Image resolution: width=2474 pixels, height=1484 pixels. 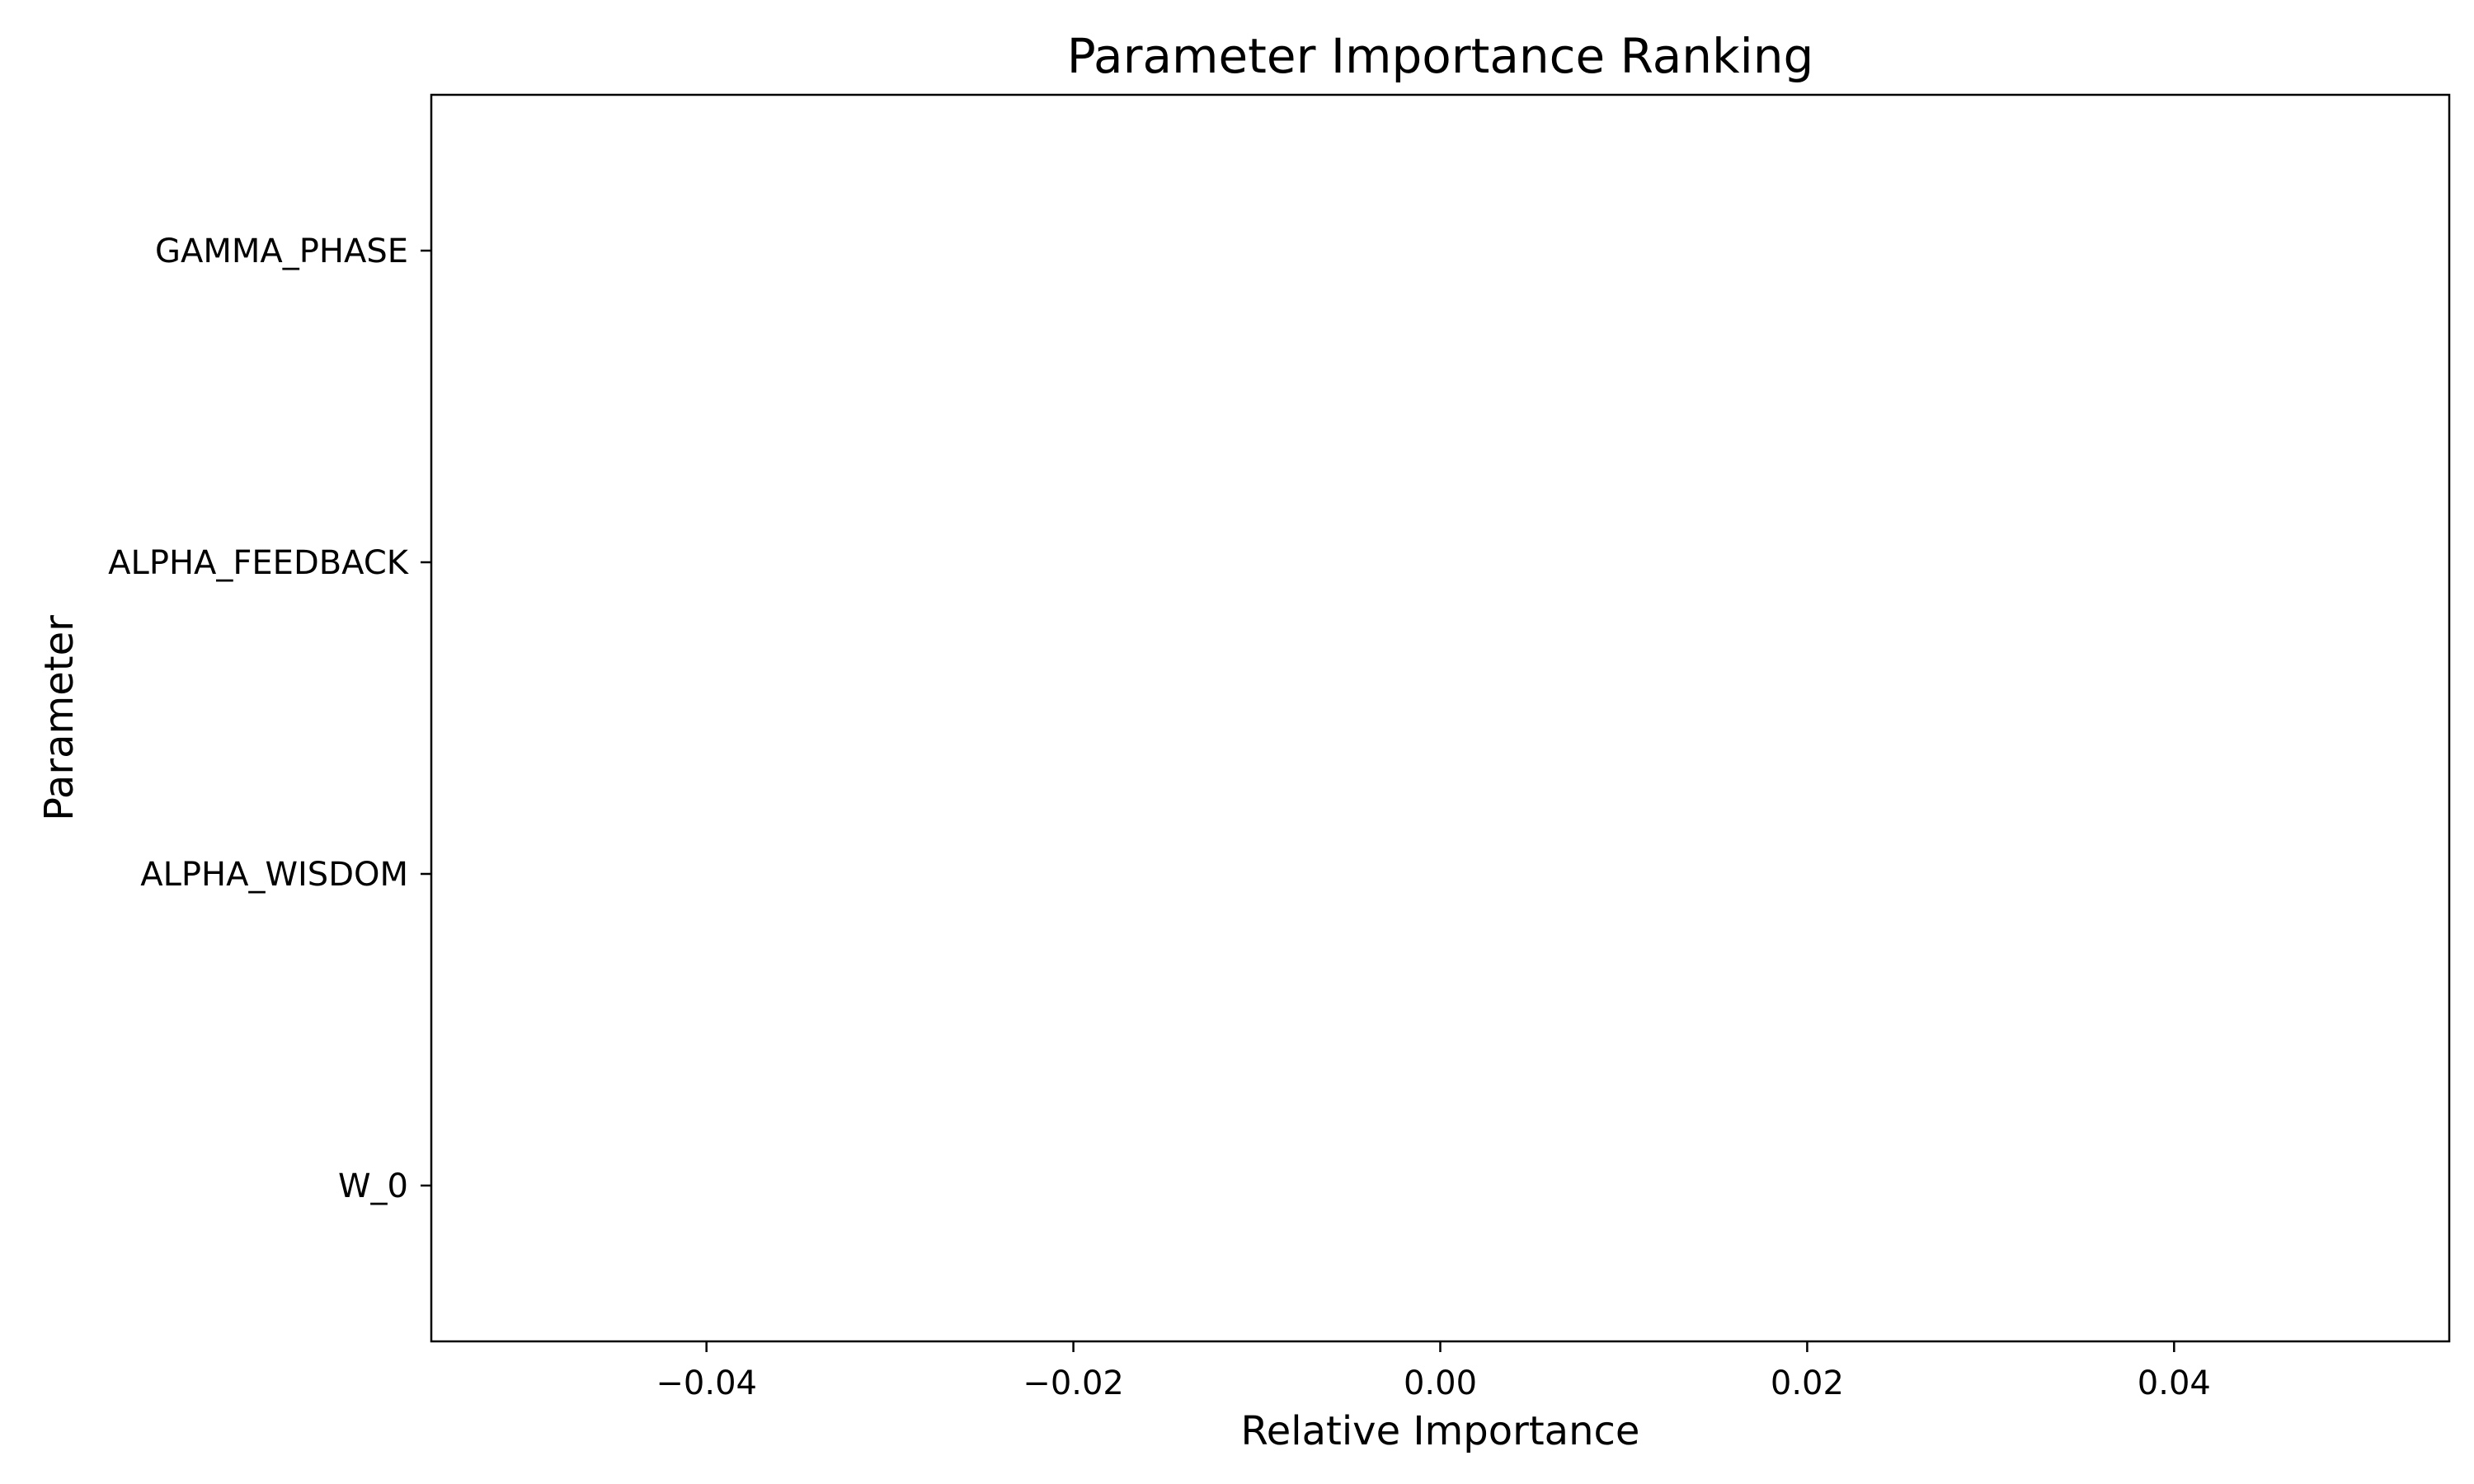 What do you see at coordinates (1440, 1431) in the screenshot?
I see `x-axis-label: Relative Importance` at bounding box center [1440, 1431].